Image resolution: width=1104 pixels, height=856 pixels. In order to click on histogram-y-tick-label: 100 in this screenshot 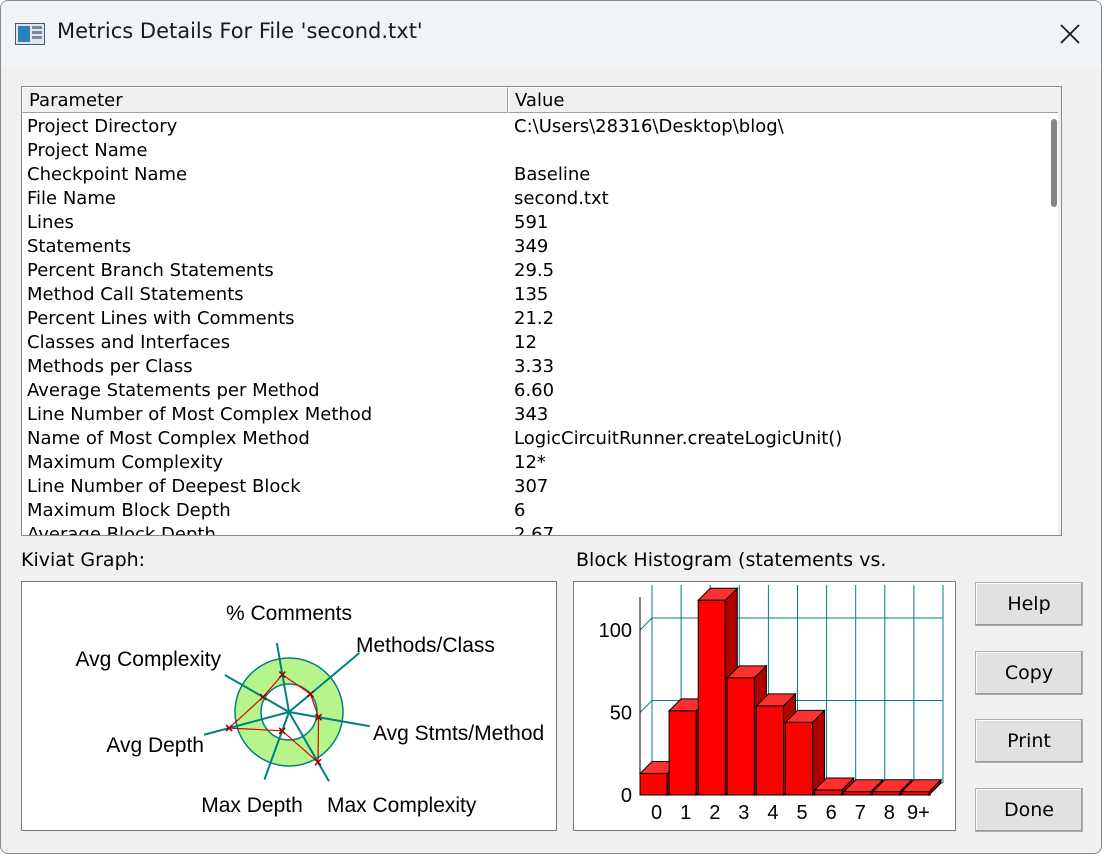, I will do `click(615, 631)`.